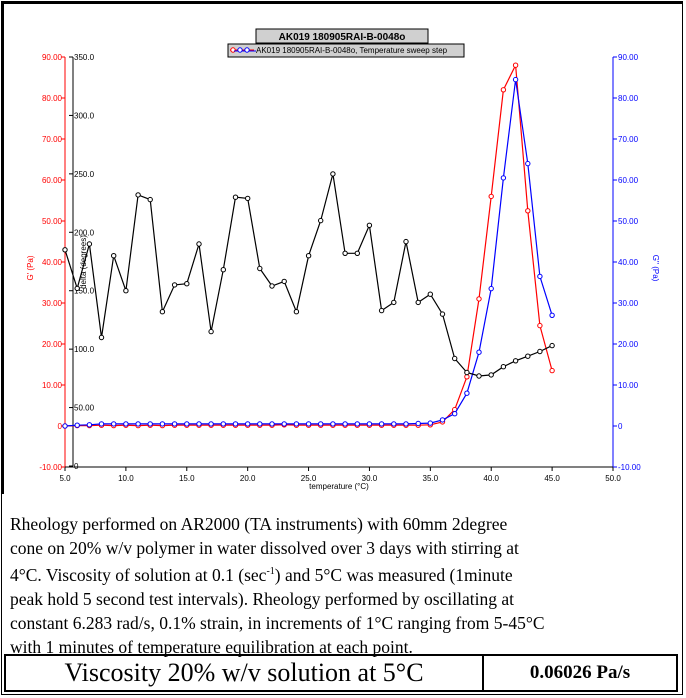 The image size is (686, 698). What do you see at coordinates (84, 291) in the screenshot?
I see `delta-tick-label: 150.0` at bounding box center [84, 291].